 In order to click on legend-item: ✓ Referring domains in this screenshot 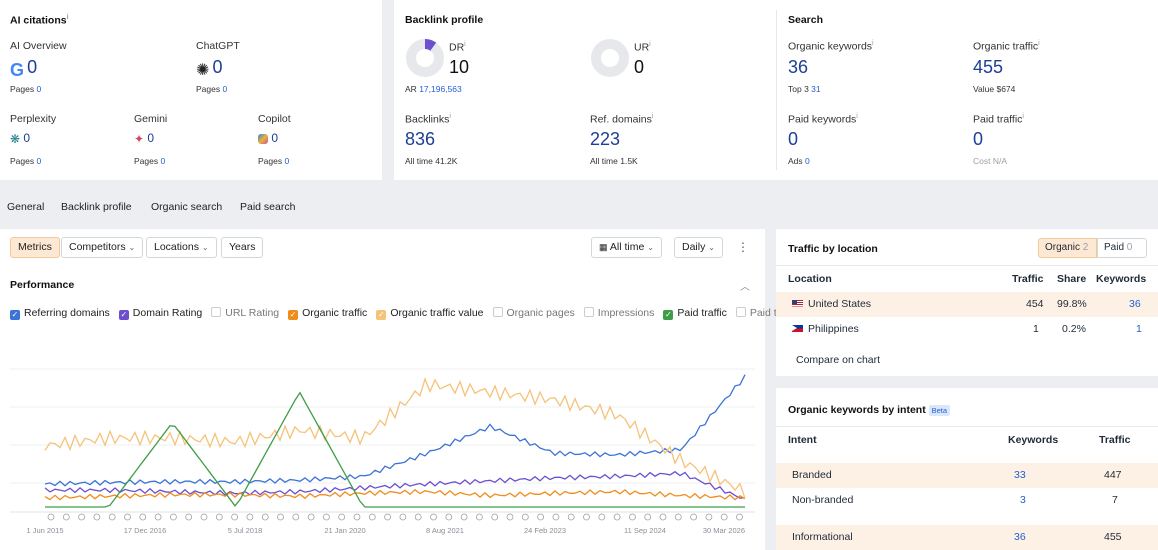, I will do `click(60, 313)`.